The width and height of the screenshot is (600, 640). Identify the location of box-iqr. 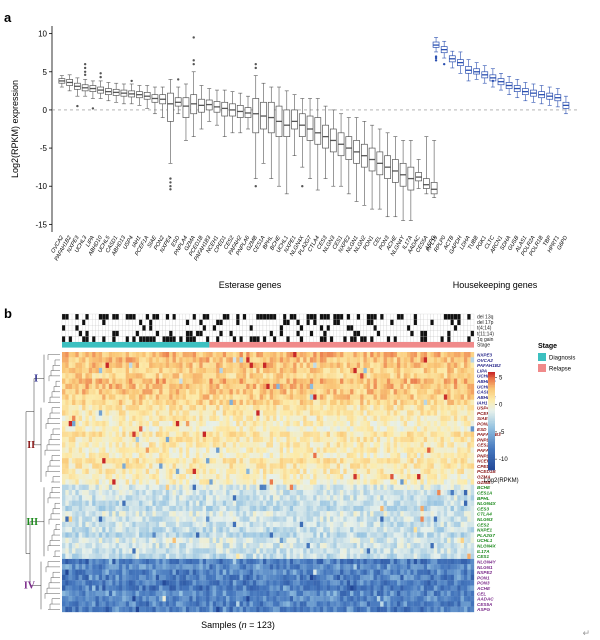
(170, 107).